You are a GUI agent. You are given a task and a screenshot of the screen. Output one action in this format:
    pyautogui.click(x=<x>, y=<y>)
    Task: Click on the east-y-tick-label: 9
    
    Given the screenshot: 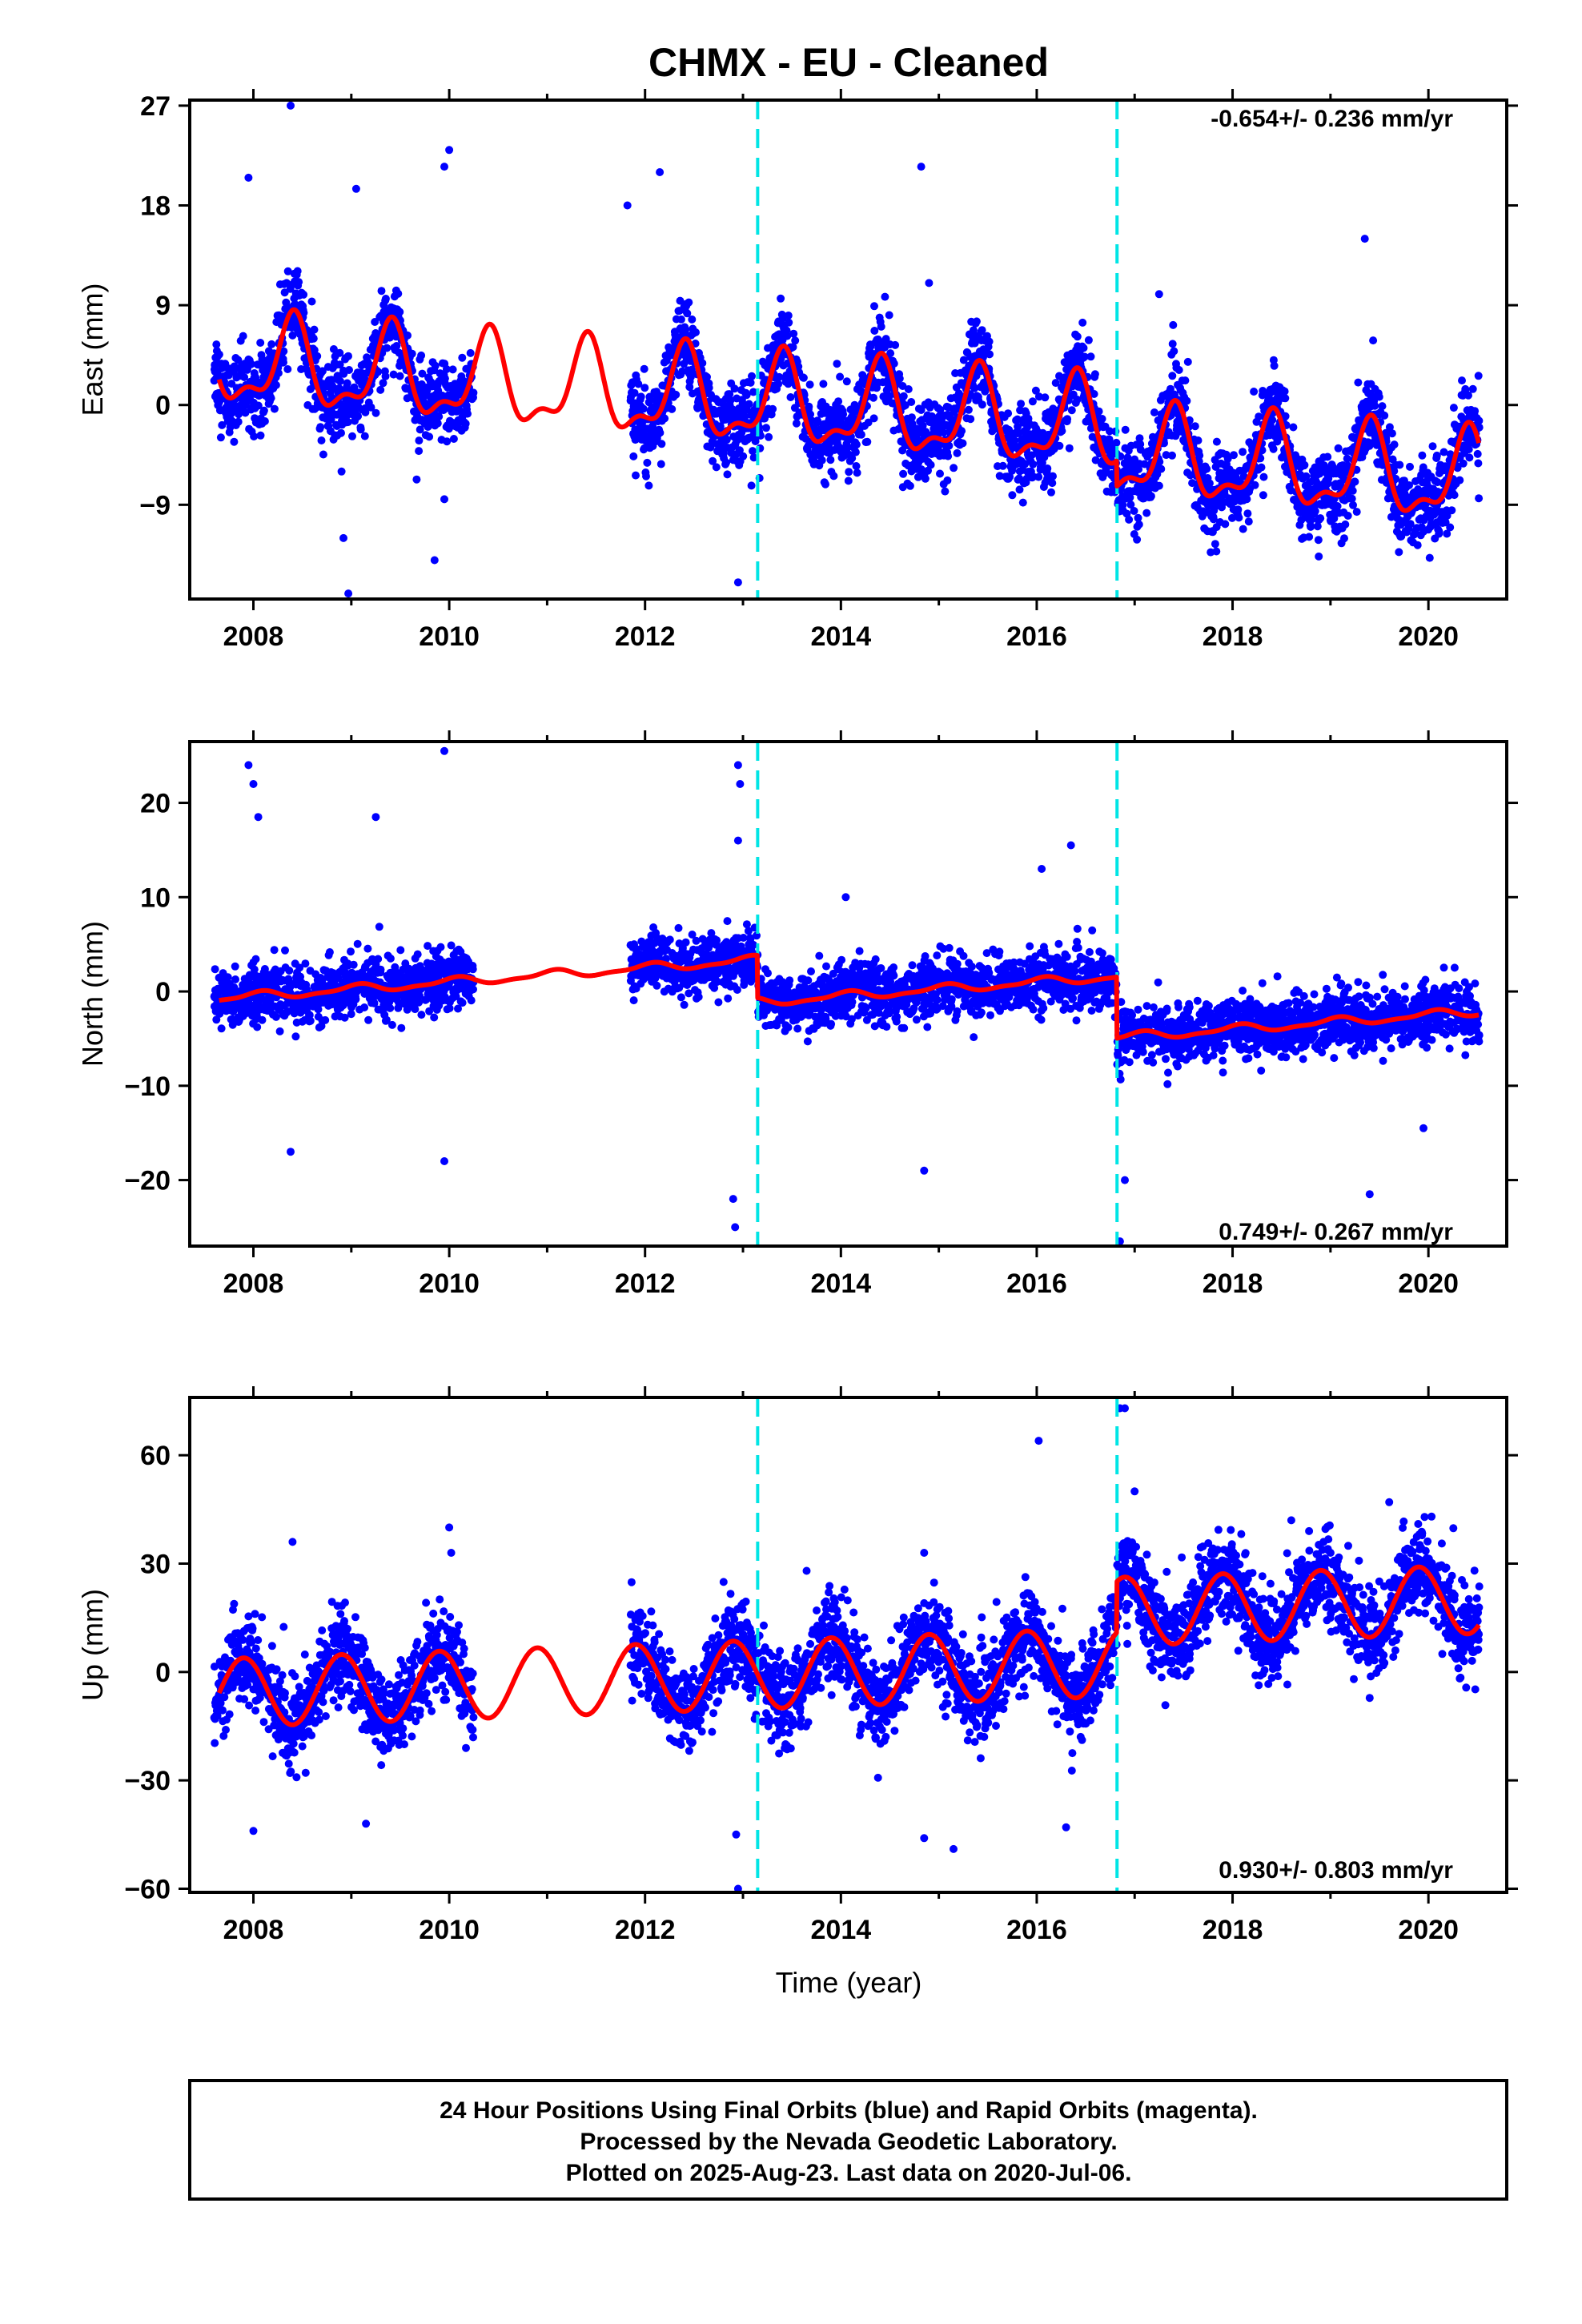 What is the action you would take?
    pyautogui.click(x=163, y=306)
    